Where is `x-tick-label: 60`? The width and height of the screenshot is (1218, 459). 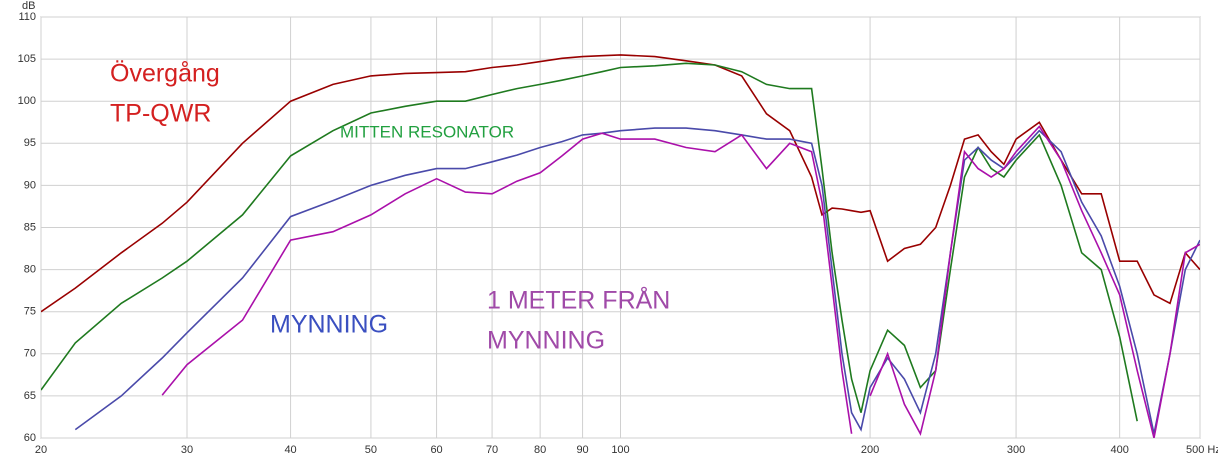 x-tick-label: 60 is located at coordinates (436, 450).